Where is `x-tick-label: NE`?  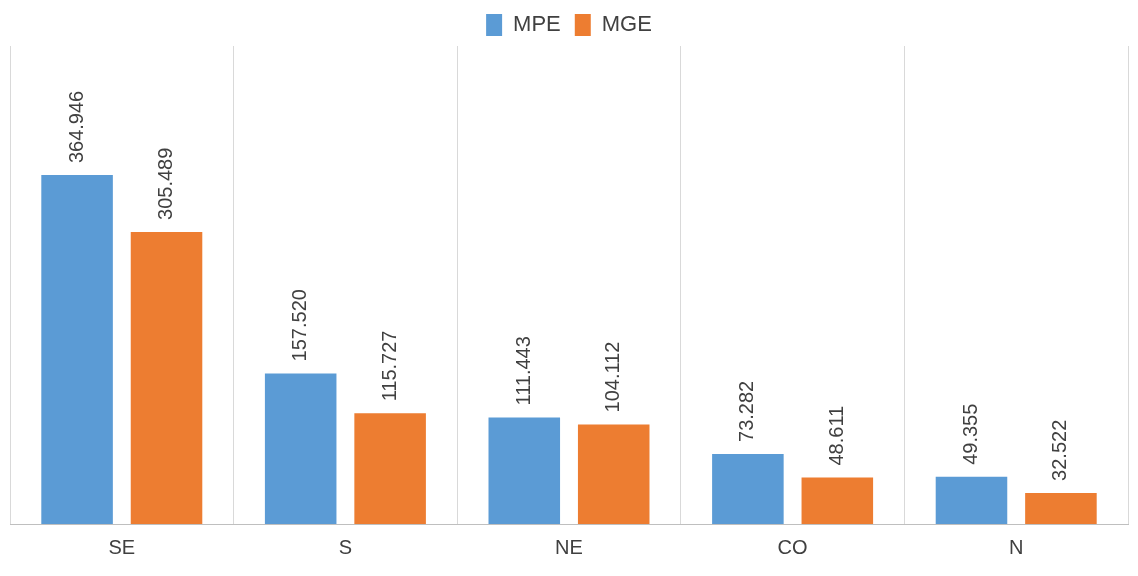 x-tick-label: NE is located at coordinates (569, 546).